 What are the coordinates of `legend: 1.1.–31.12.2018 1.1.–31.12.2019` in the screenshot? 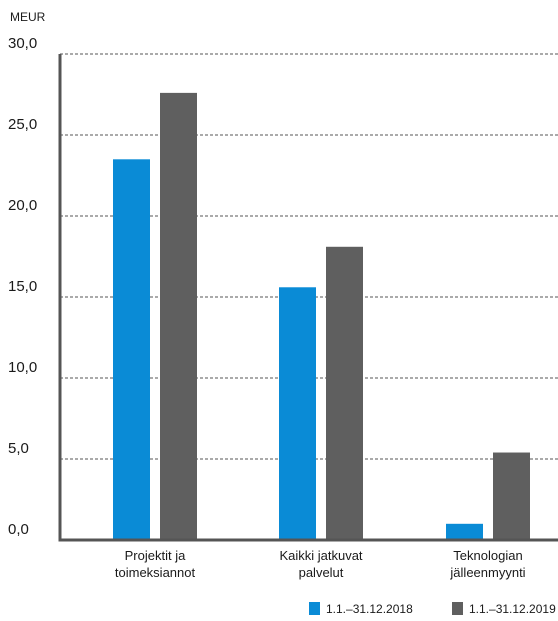 It's located at (432, 609).